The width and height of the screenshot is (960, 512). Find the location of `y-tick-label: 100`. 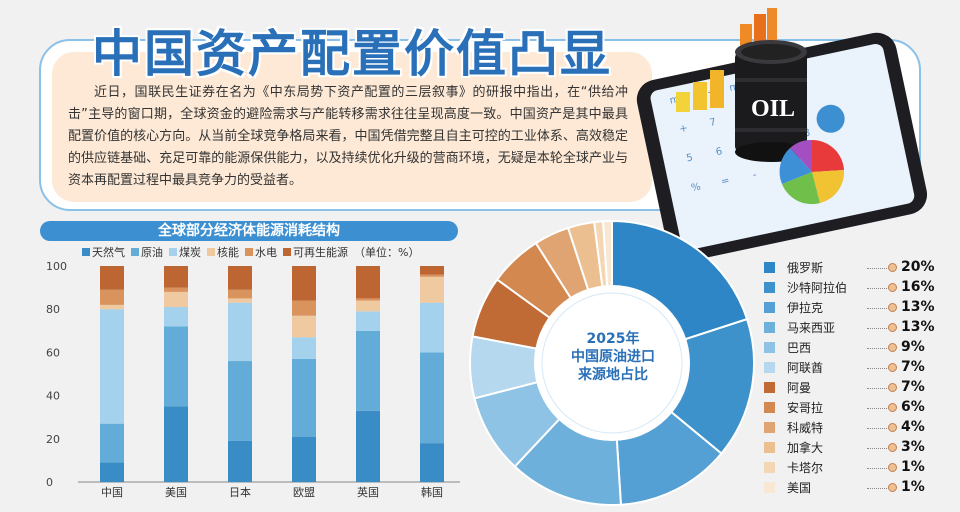

y-tick-label: 100 is located at coordinates (56, 266).